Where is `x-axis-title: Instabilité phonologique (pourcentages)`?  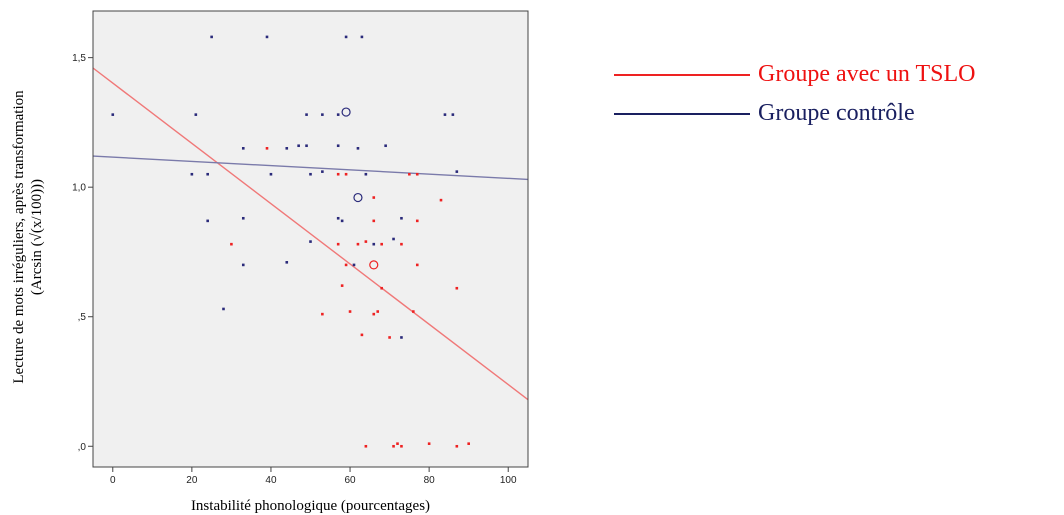 x-axis-title: Instabilité phonologique (pourcentages) is located at coordinates (310, 506).